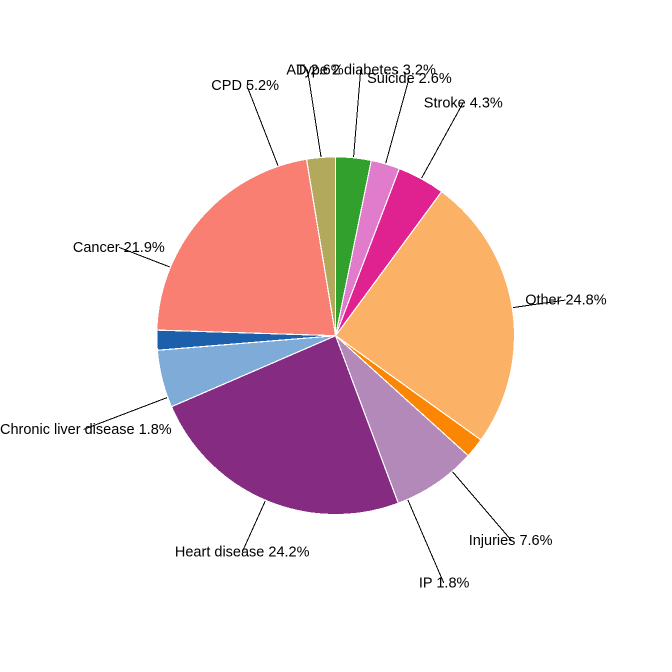  I want to click on svg-text: Heart disease 24.2%, so click(242, 552).